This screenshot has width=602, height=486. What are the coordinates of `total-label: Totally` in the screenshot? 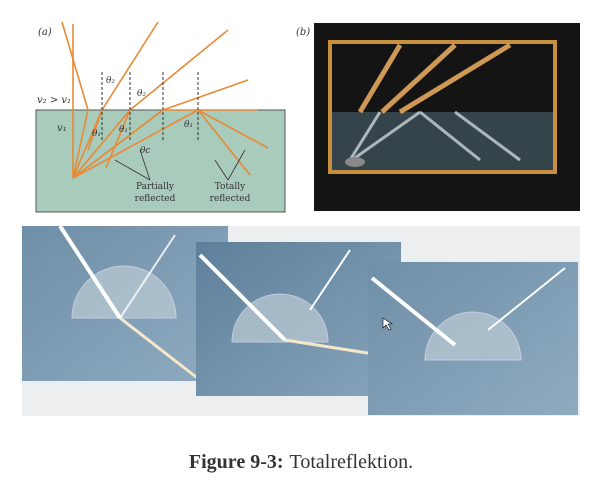 It's located at (230, 187).